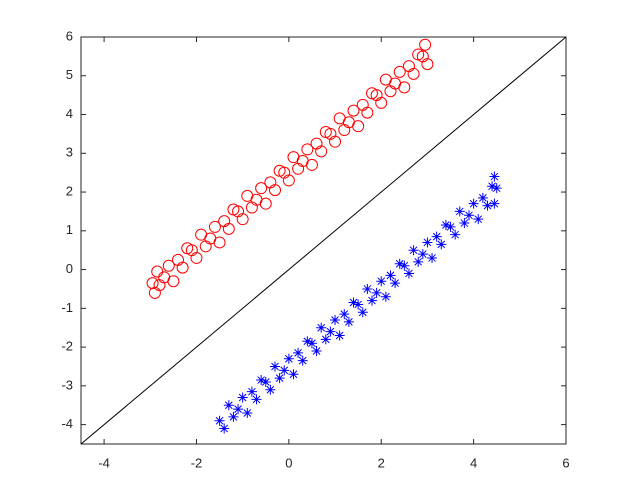 The width and height of the screenshot is (625, 500). Describe the element at coordinates (67, 346) in the screenshot. I see `y-tick-label: -2` at that location.